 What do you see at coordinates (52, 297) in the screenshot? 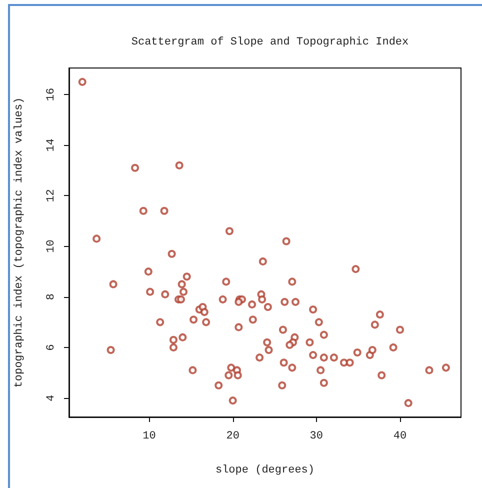
I see `y-tick-label: 8` at bounding box center [52, 297].